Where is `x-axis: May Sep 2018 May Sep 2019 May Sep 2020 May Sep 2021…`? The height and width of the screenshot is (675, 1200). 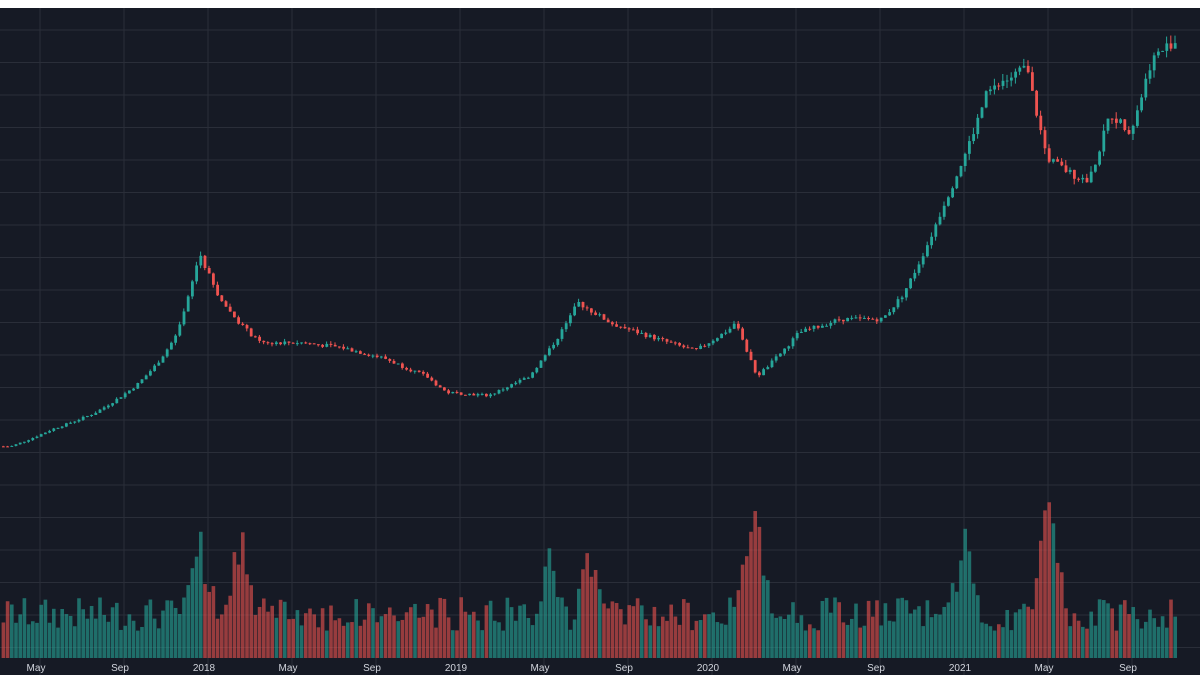
x-axis: May Sep 2018 May Sep 2019 May Sep 2020 May Sep 2021… is located at coordinates (582, 668).